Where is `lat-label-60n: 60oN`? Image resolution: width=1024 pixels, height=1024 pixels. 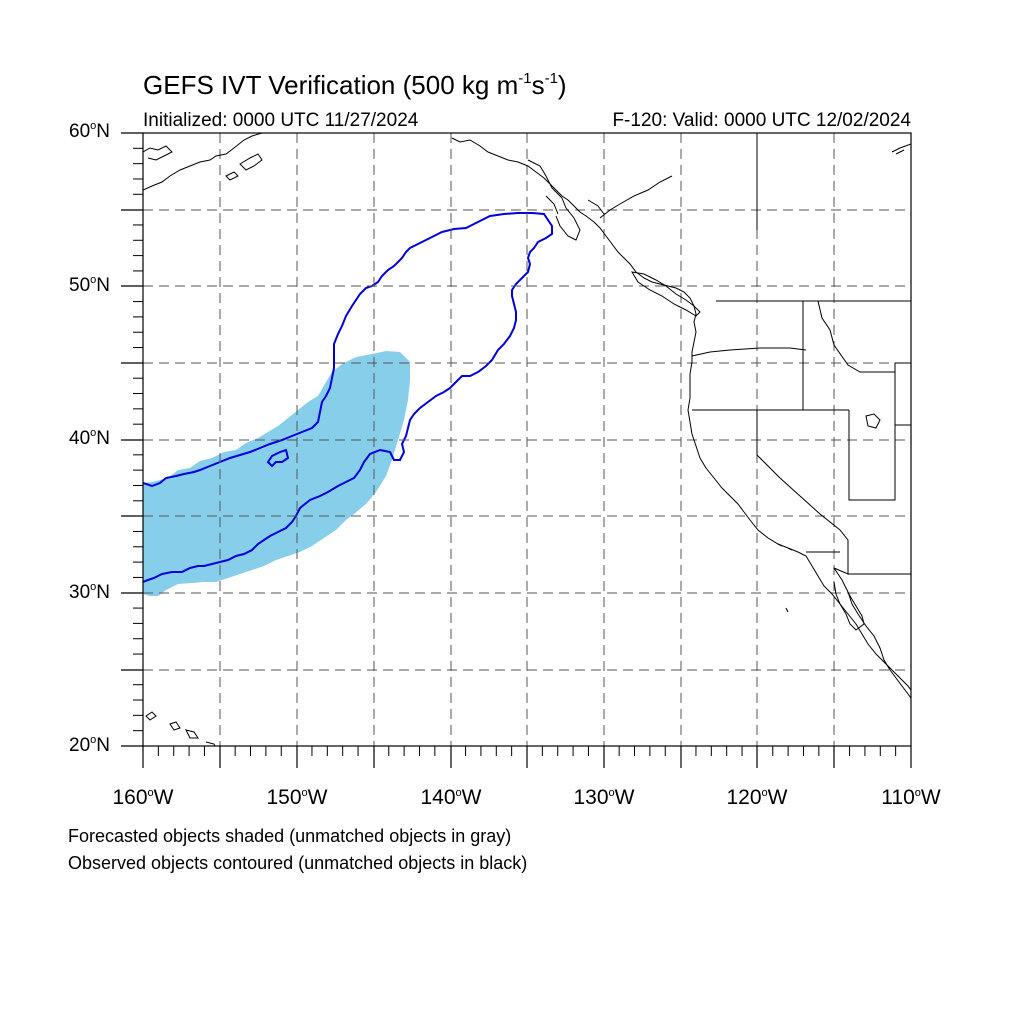 lat-label-60n: 60oN is located at coordinates (89, 131).